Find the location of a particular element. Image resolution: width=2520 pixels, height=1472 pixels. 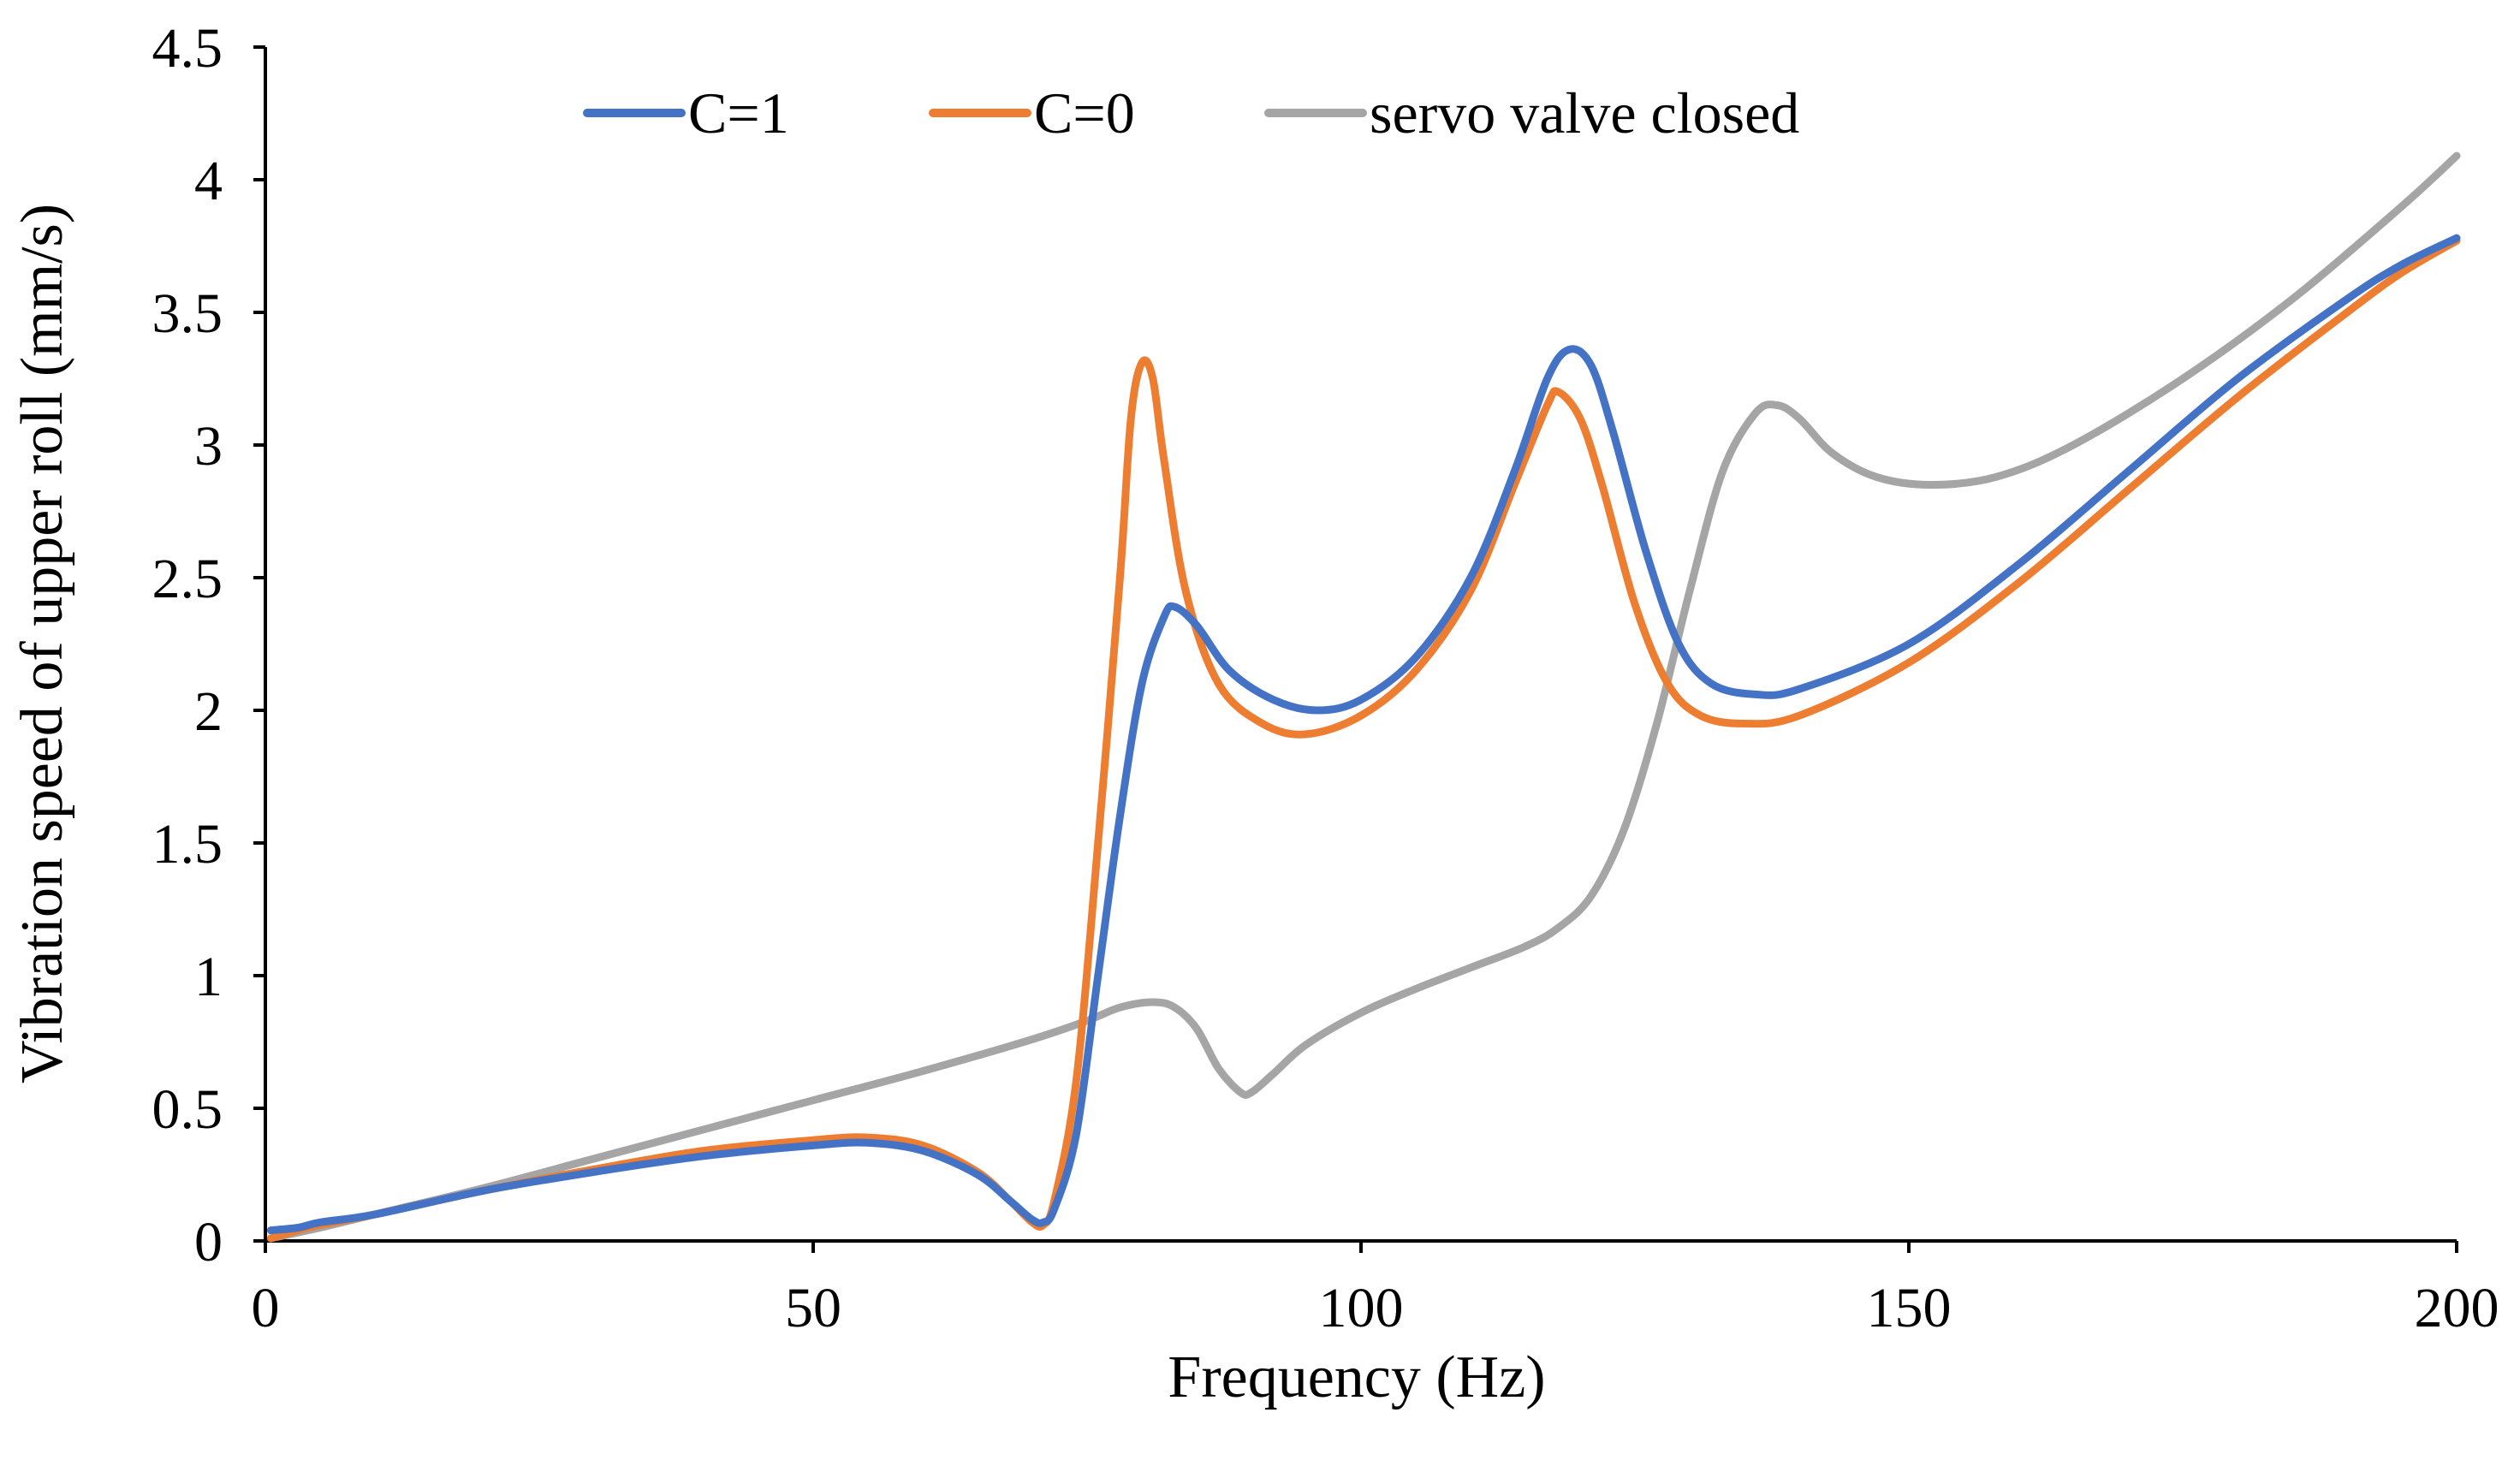

x-tick-label: 200 is located at coordinates (2457, 1308).